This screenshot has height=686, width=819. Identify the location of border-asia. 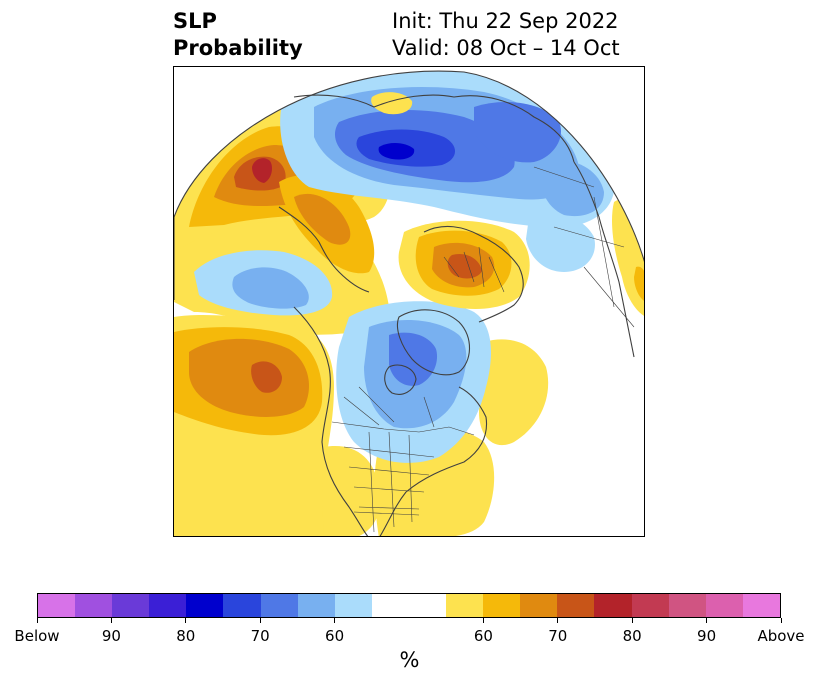
(584, 247).